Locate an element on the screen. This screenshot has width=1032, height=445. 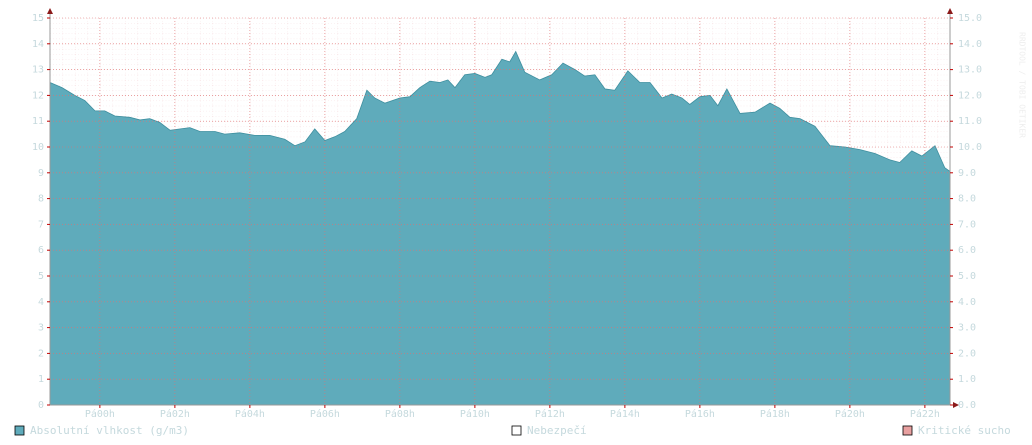
y-tick-label: 11 is located at coordinates (38, 121).